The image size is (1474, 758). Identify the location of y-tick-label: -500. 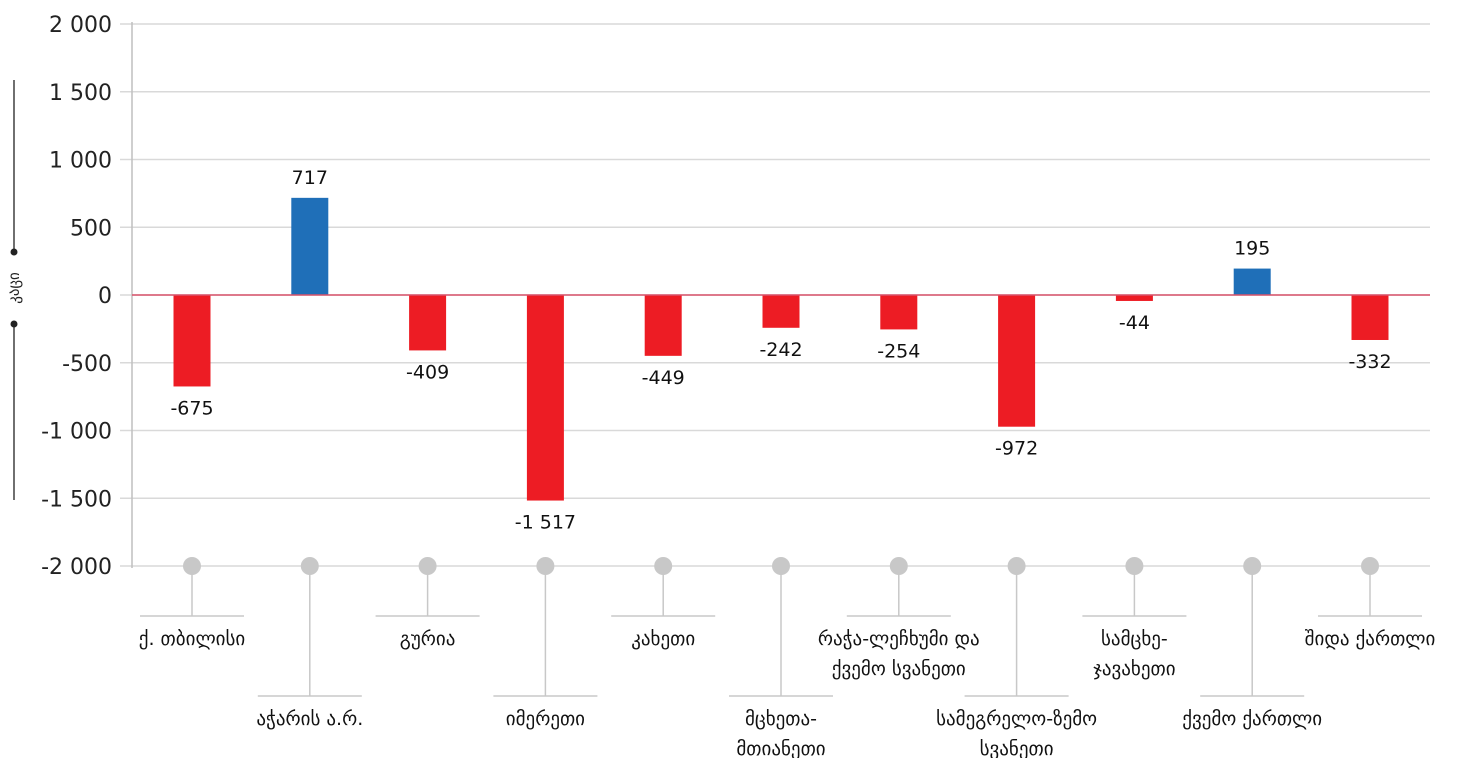
(87, 364).